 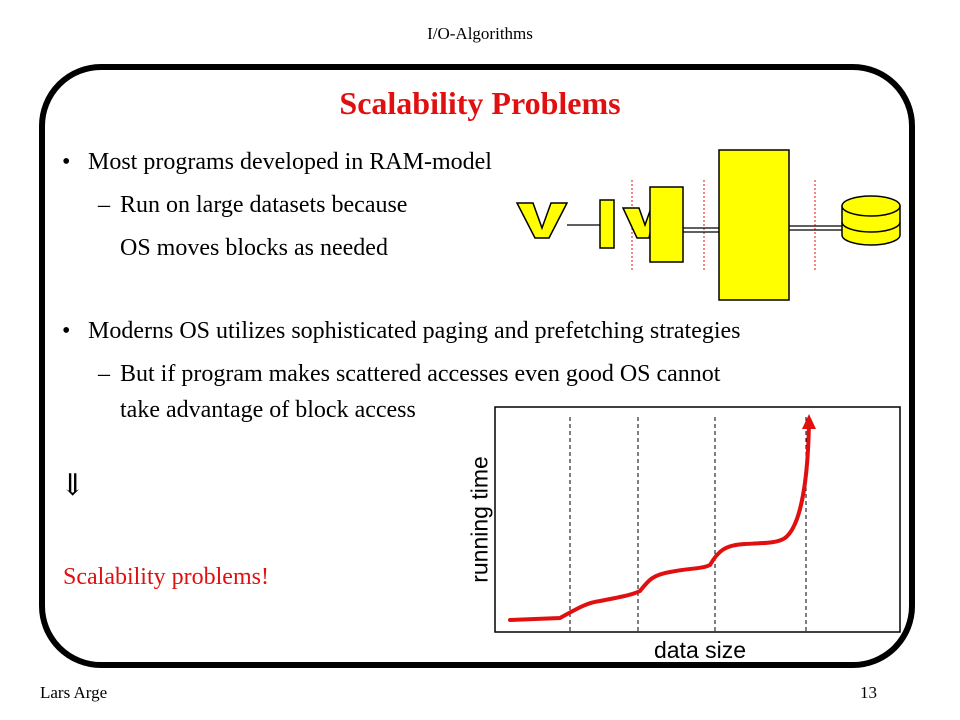 What do you see at coordinates (542, 220) in the screenshot?
I see `register-chevron` at bounding box center [542, 220].